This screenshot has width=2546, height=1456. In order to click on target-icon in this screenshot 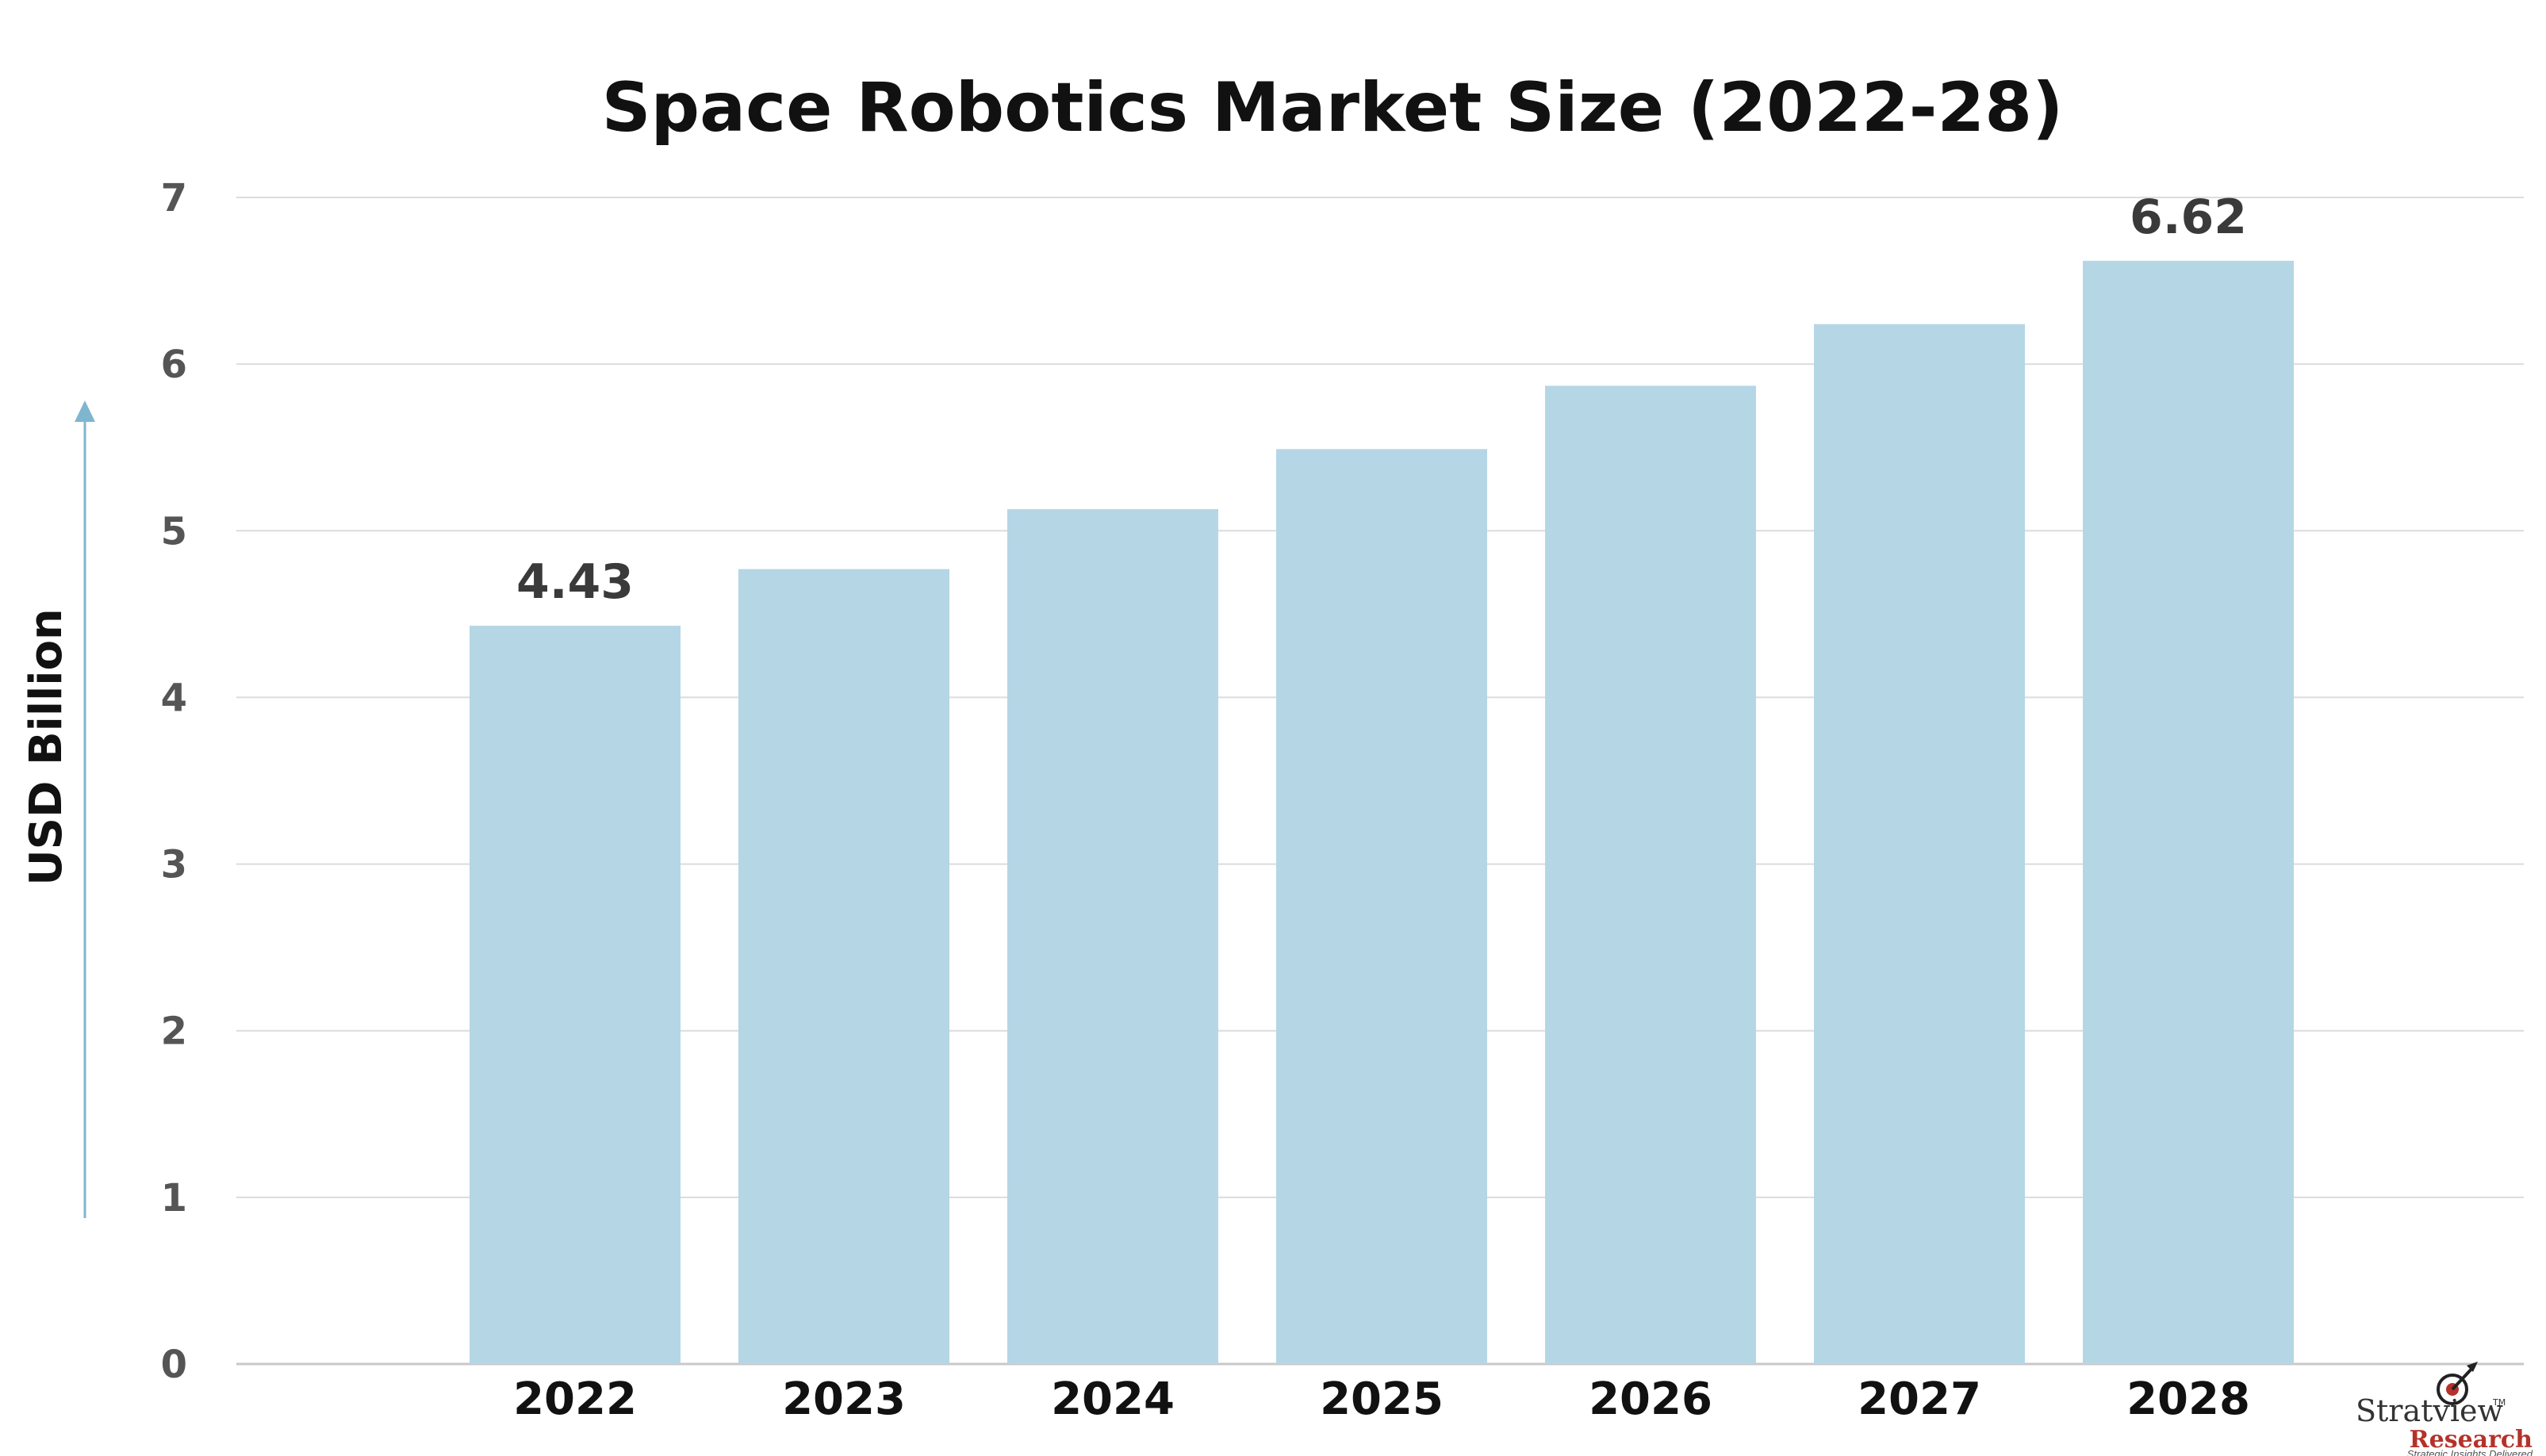, I will do `click(2458, 1383)`.